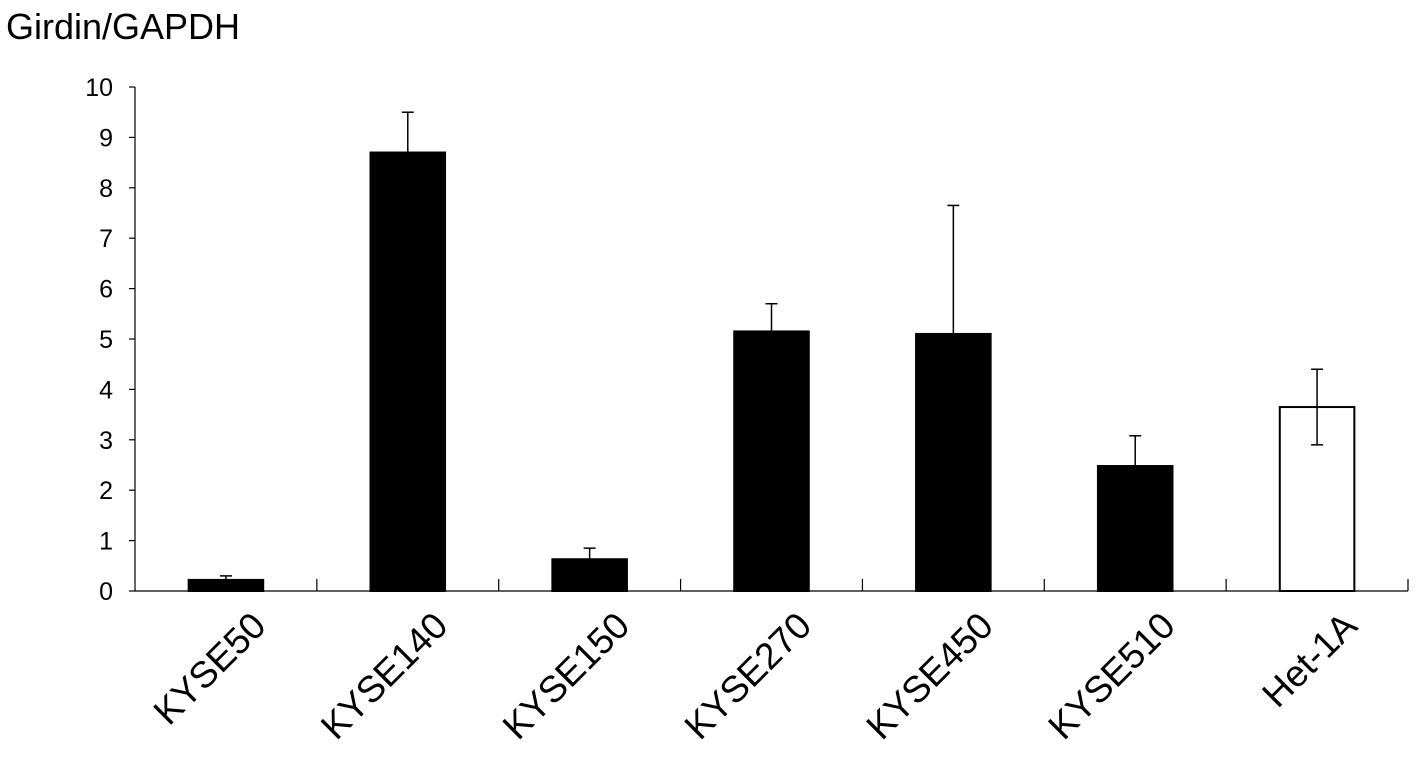 This screenshot has height=775, width=1417. What do you see at coordinates (106, 390) in the screenshot?
I see `y-tick-label: 4` at bounding box center [106, 390].